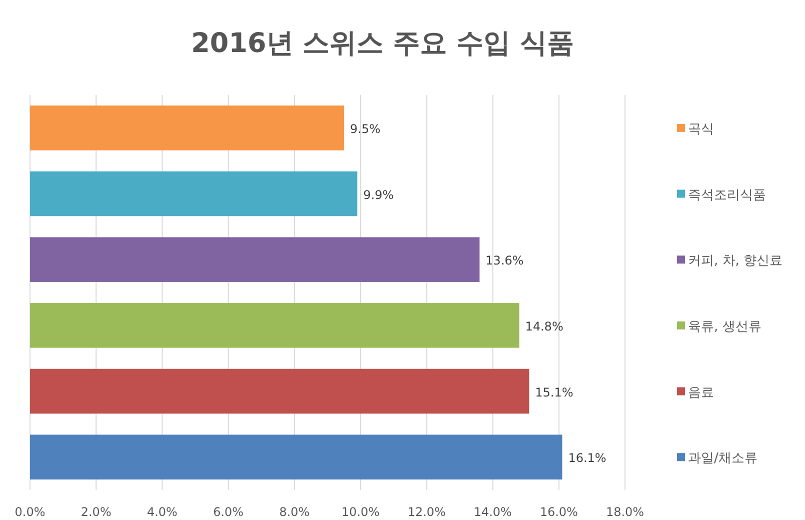 The width and height of the screenshot is (805, 520). What do you see at coordinates (162, 512) in the screenshot?
I see `x-tick-label: 4.0%` at bounding box center [162, 512].